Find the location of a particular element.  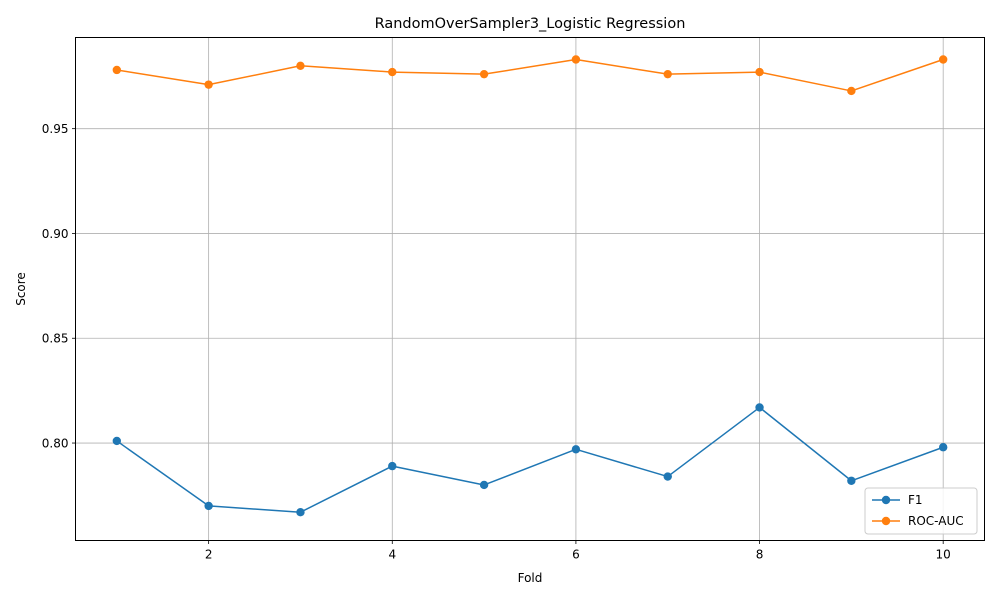

y-tick-label: 0.90 is located at coordinates (55, 234).